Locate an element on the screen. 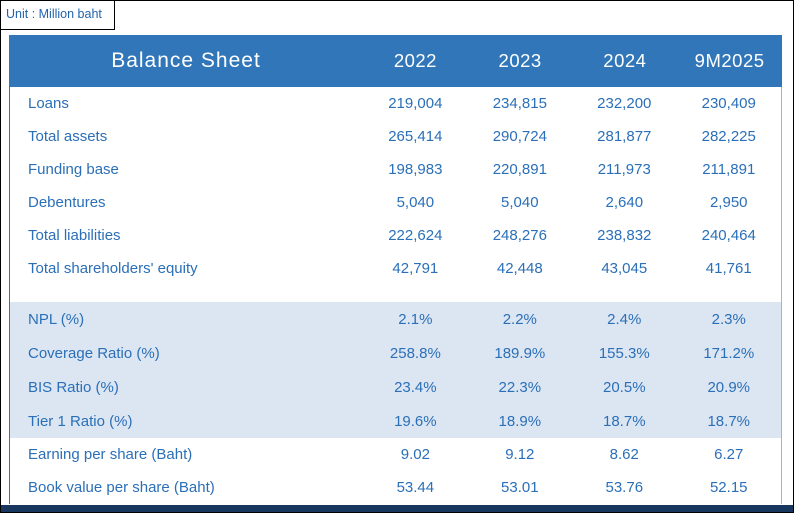 Image resolution: width=794 pixels, height=513 pixels. column-header-2022: 2022 is located at coordinates (415, 60).